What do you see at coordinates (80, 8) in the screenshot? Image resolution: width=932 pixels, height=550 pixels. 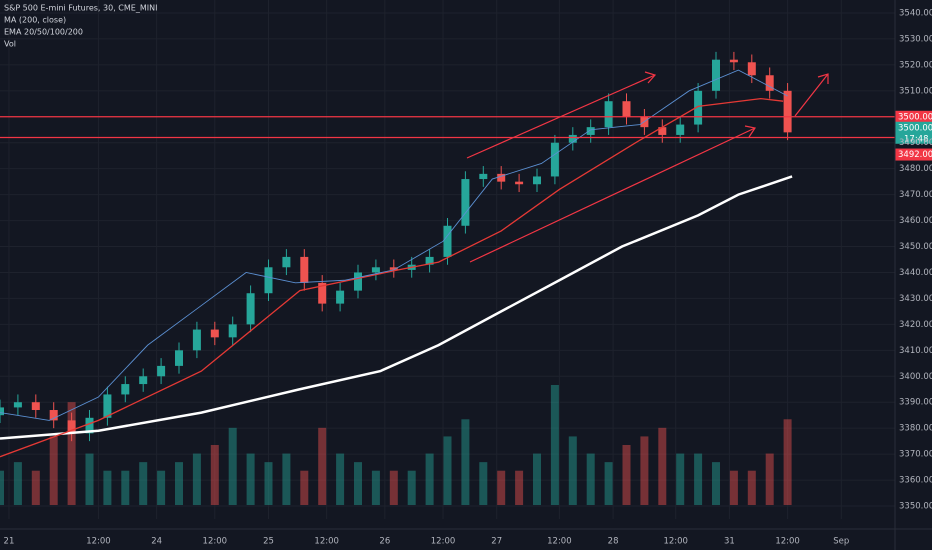 I see `chart-title: S&P 500 E-mini Futures, 30, CME_MINI` at bounding box center [80, 8].